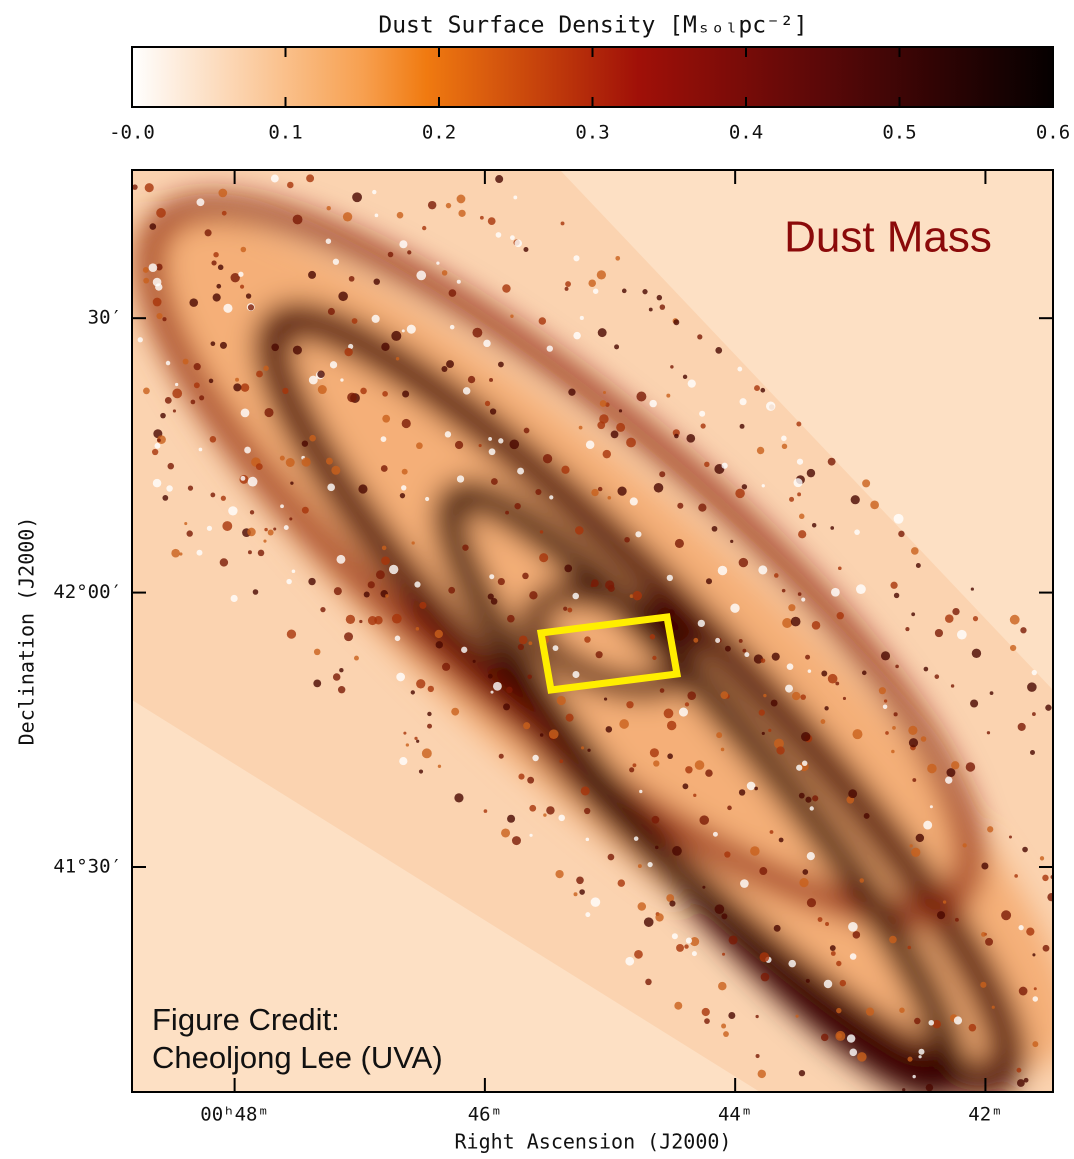 The image size is (1074, 1159). Describe the element at coordinates (27, 631) in the screenshot. I see `y-axis-label: Declination (J2000)` at that location.